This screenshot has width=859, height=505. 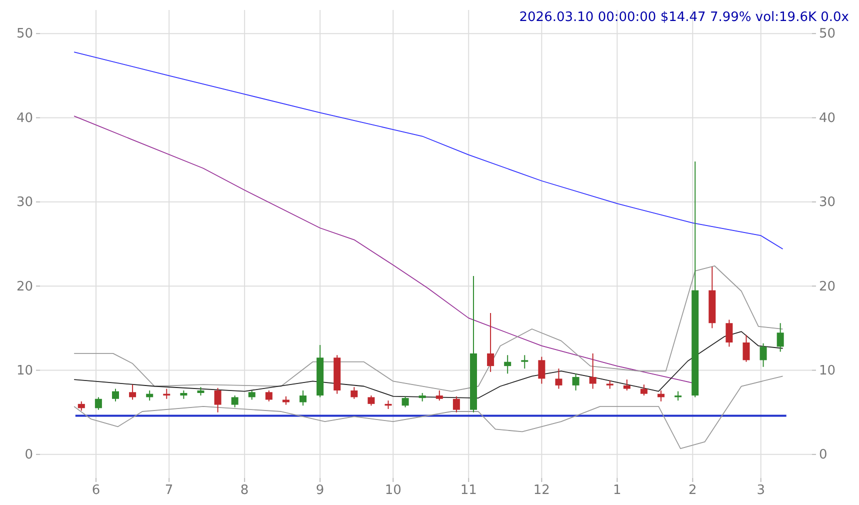 I want to click on x-tick-label: 6, so click(x=96, y=490).